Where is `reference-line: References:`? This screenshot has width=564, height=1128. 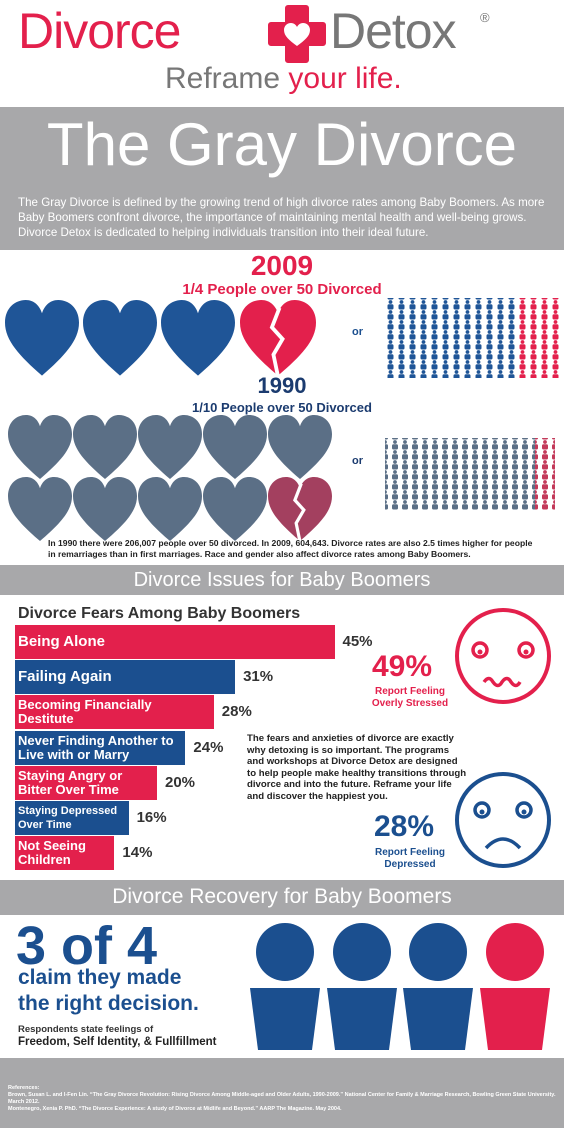
reference-line: References: is located at coordinates (24, 1088).